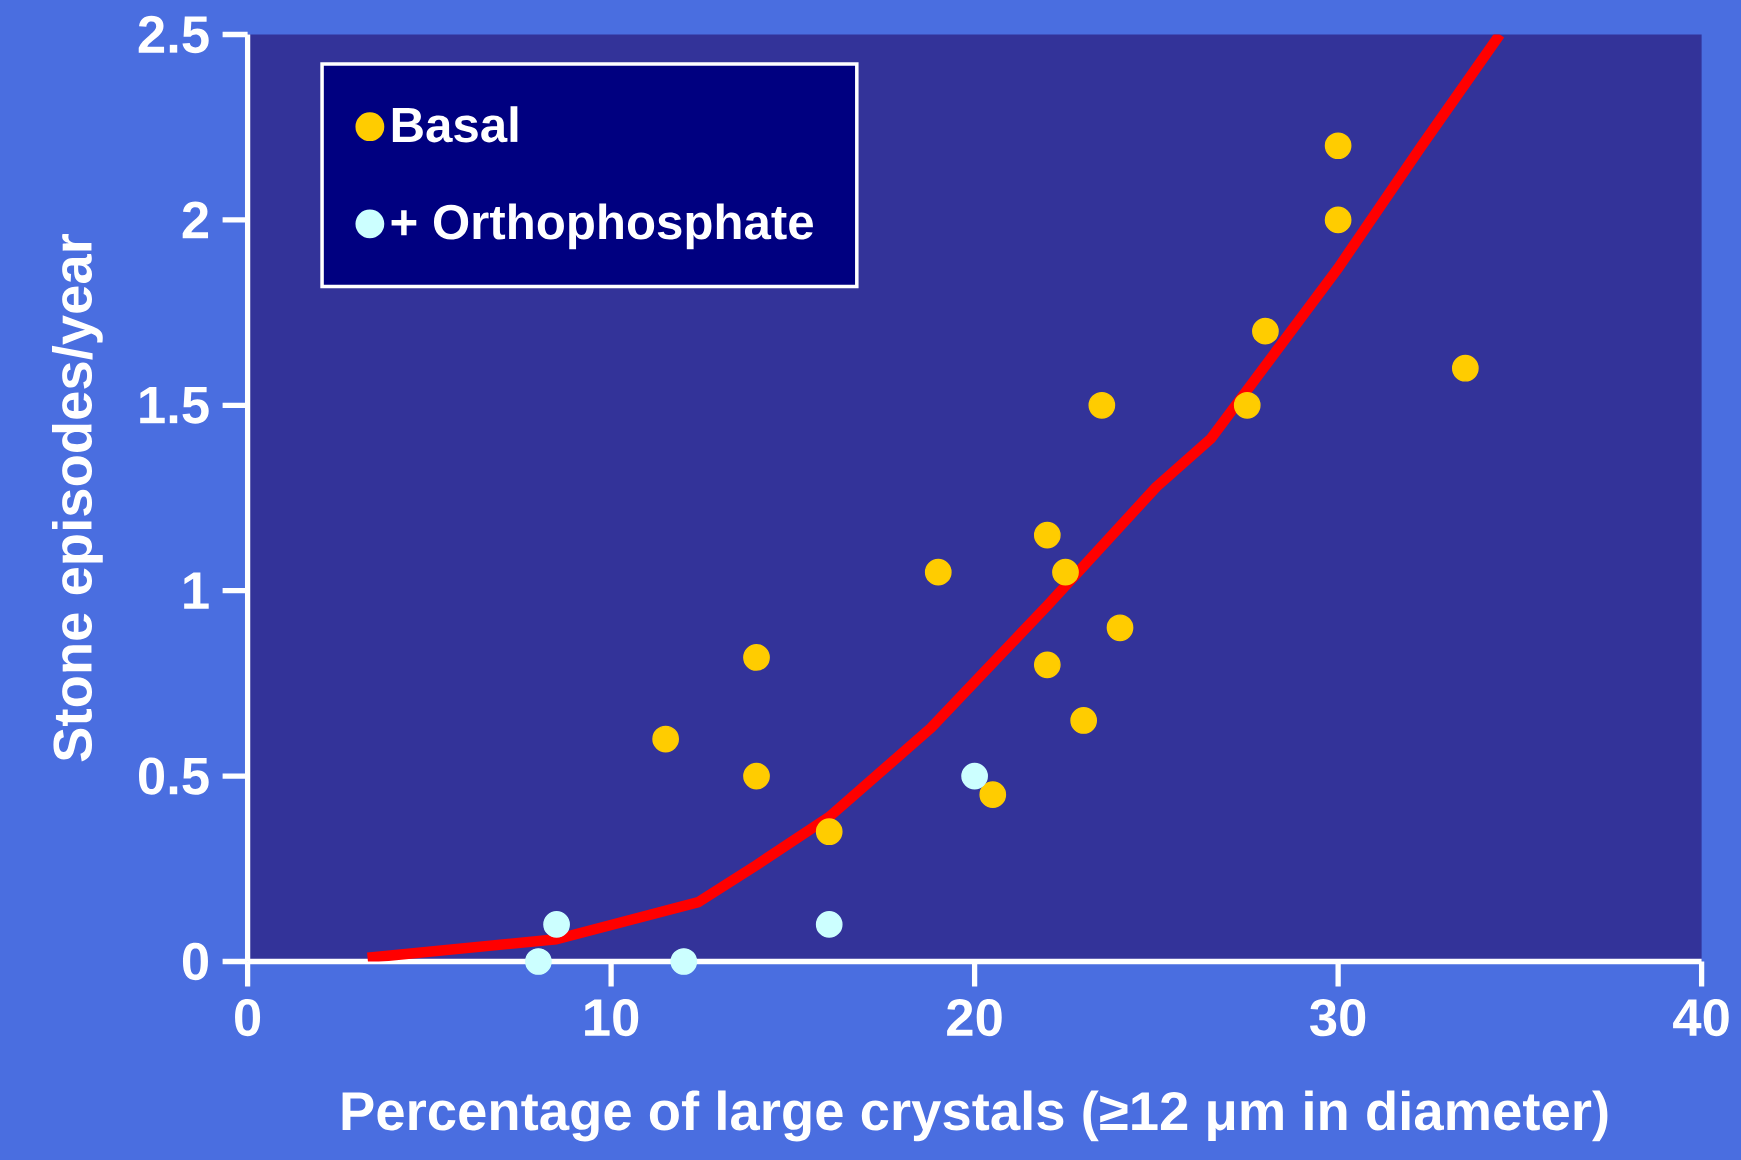 This screenshot has width=1741, height=1160. What do you see at coordinates (174, 405) in the screenshot?
I see `y-tick-label: 1.5` at bounding box center [174, 405].